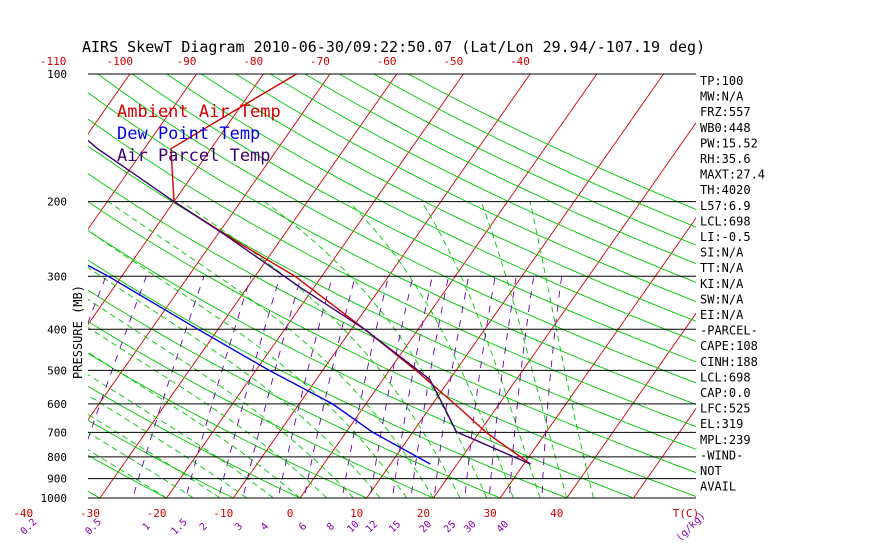 The width and height of the screenshot is (870, 560). I want to click on temp-tick-top: -70, so click(320, 61).